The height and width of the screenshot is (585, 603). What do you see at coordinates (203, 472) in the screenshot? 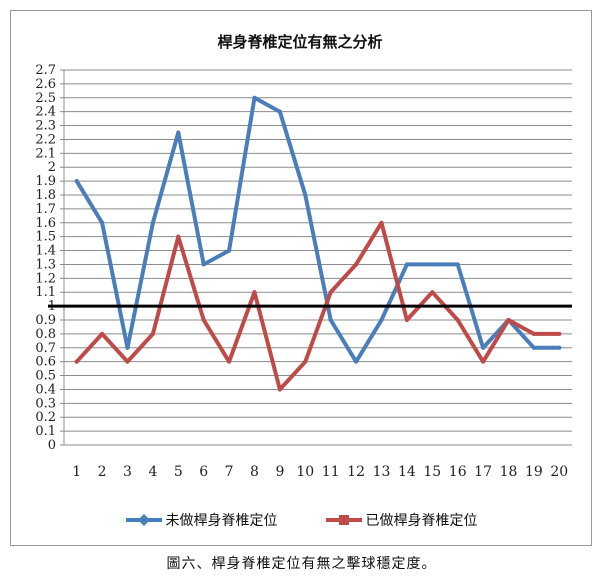
I see `x-tick-label: 6` at bounding box center [203, 472].